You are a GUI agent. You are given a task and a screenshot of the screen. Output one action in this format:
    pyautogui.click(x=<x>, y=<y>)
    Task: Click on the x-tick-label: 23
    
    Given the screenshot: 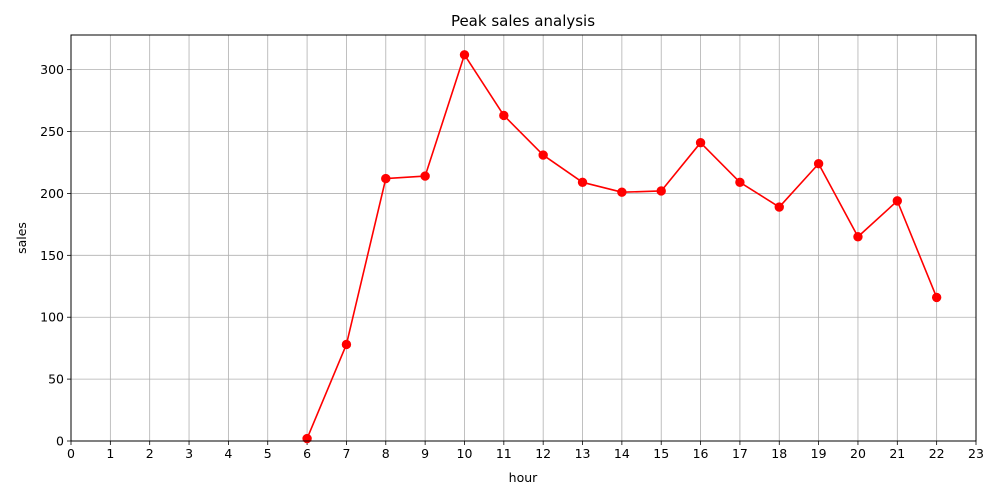 What is the action you would take?
    pyautogui.click(x=976, y=453)
    